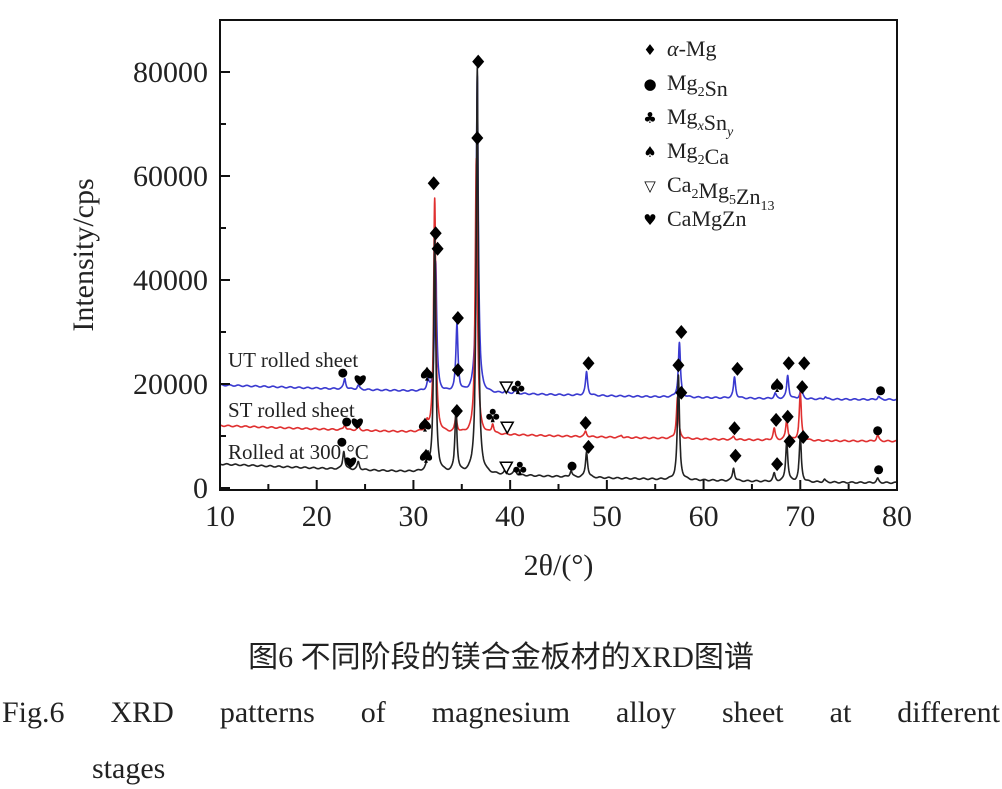 The height and width of the screenshot is (789, 1002). Describe the element at coordinates (291, 410) in the screenshot. I see `series-label: ST rolled sheet` at that location.